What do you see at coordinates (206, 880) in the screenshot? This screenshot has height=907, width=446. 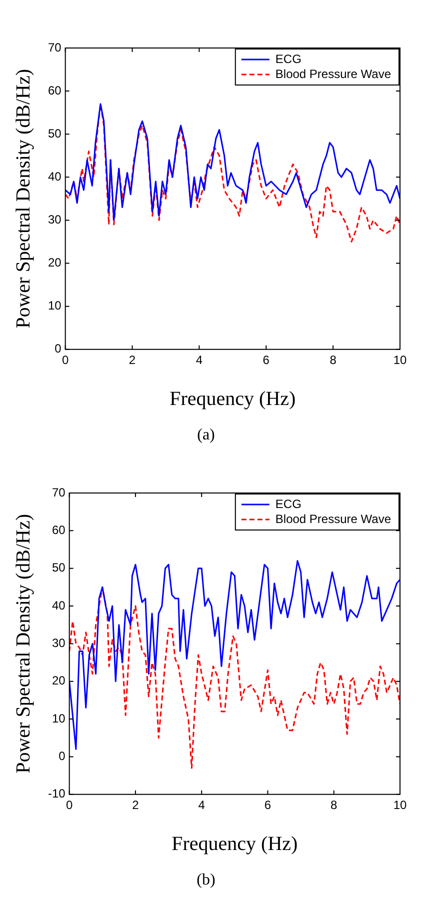 I see `text: (b)` at bounding box center [206, 880].